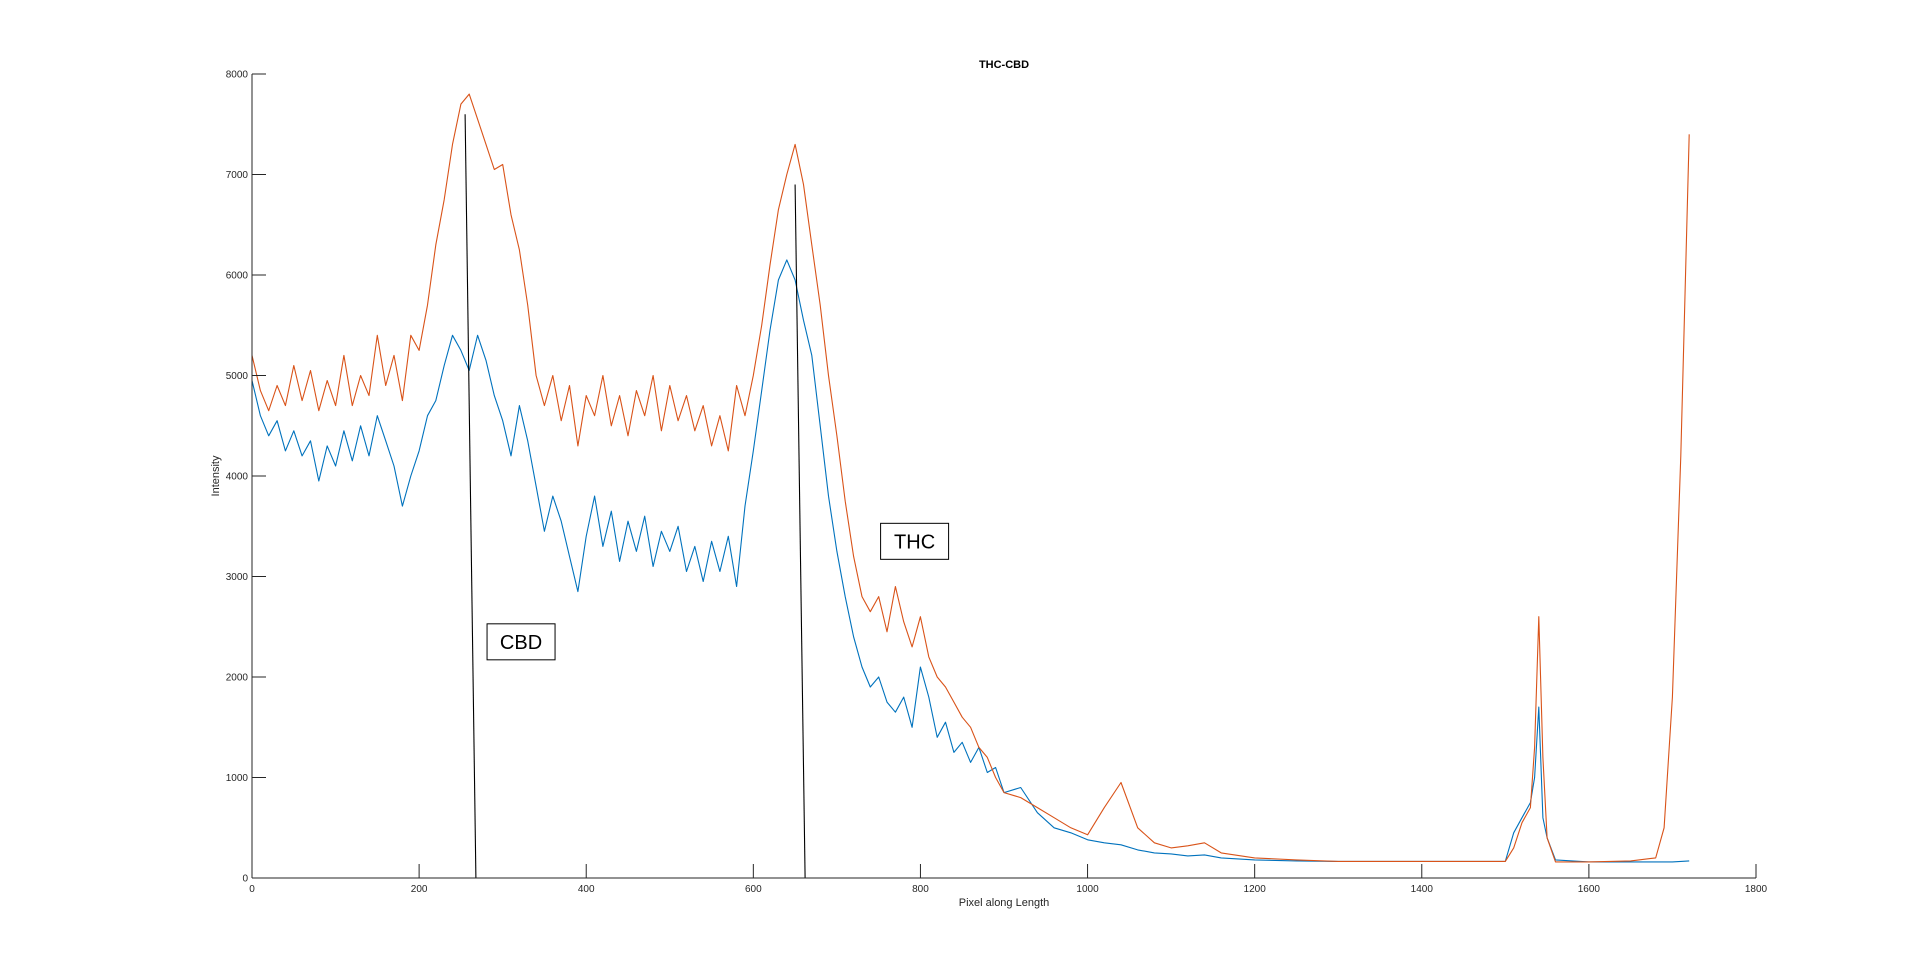 The width and height of the screenshot is (1920, 976). What do you see at coordinates (753, 889) in the screenshot?
I see `x-tick-label: 600` at bounding box center [753, 889].